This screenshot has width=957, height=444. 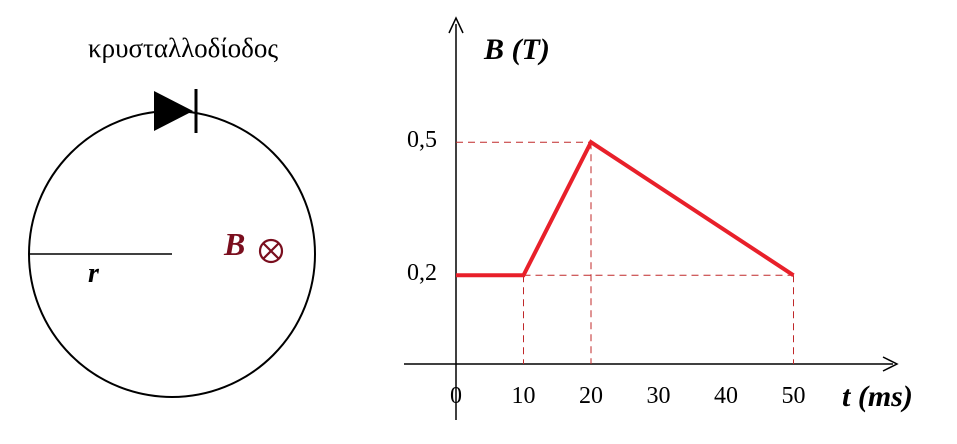 I want to click on y-tick-label: 0,2, so click(x=422, y=273).